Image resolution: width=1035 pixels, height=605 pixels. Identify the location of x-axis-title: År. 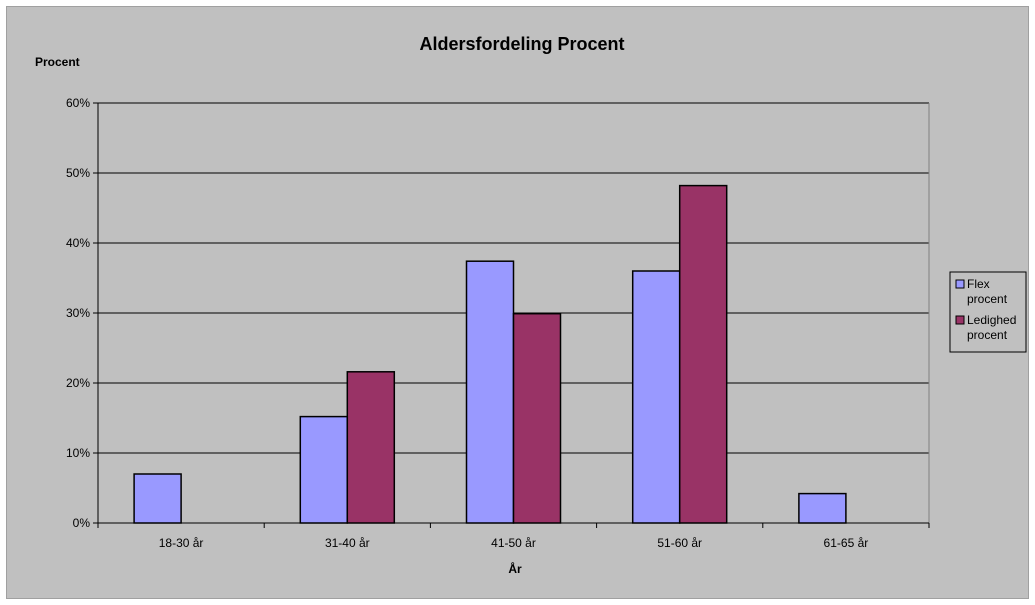
(515, 568).